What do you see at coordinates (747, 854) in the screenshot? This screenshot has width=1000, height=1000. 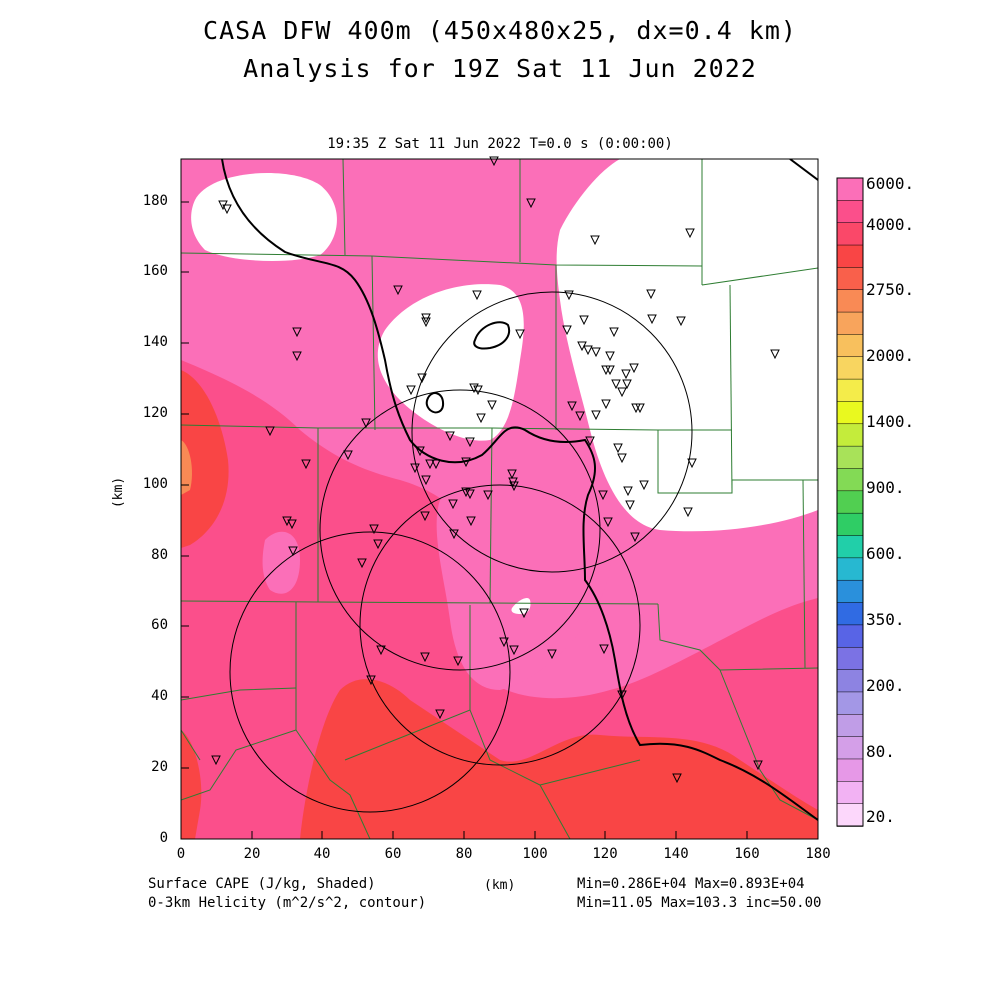 I see `x-tick-label: 160` at bounding box center [747, 854].